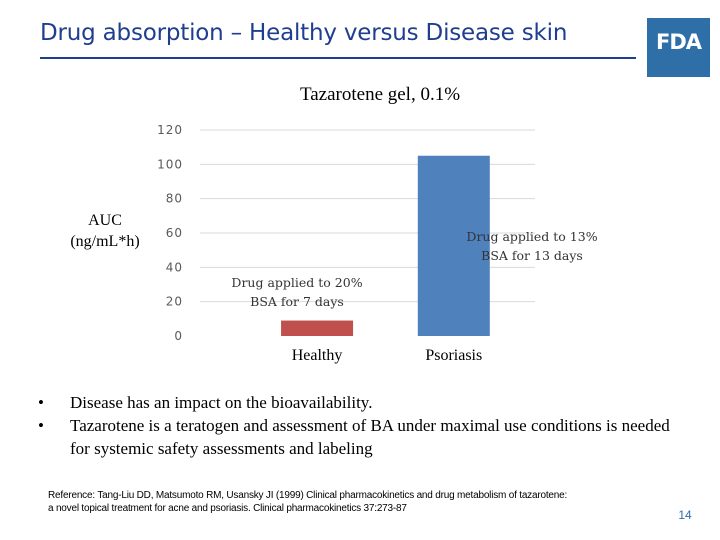 This screenshot has height=540, width=720. I want to click on annotation-psoriasis: Drug applied to 13% BSA for 13 days, so click(532, 246).